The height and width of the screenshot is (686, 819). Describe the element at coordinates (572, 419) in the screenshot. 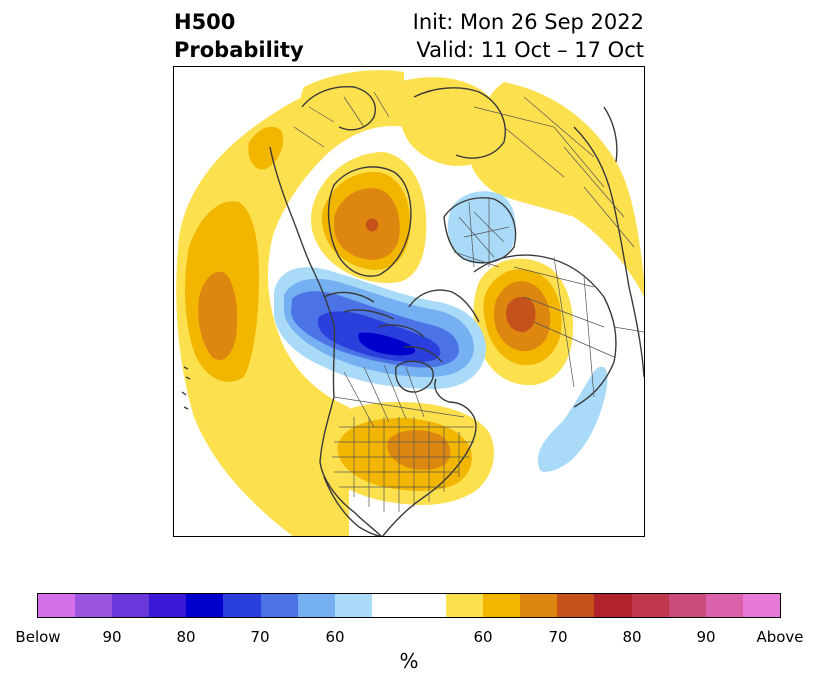

I see `anomaly-contour-lightblue-atlantic` at that location.